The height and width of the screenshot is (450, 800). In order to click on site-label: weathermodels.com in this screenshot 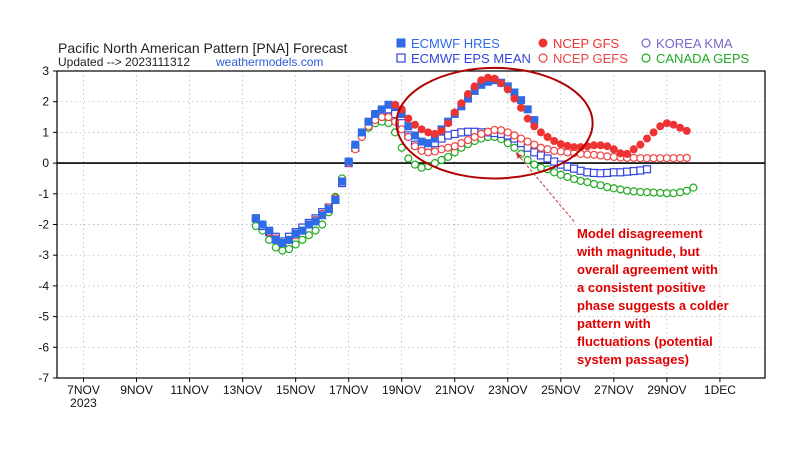, I will do `click(269, 62)`.